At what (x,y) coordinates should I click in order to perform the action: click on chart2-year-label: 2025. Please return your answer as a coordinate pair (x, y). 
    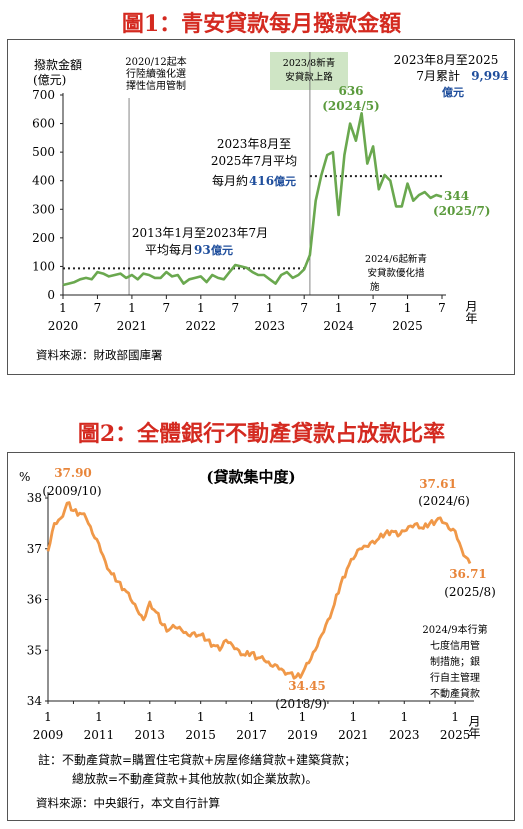
    Looking at the image, I should click on (455, 735).